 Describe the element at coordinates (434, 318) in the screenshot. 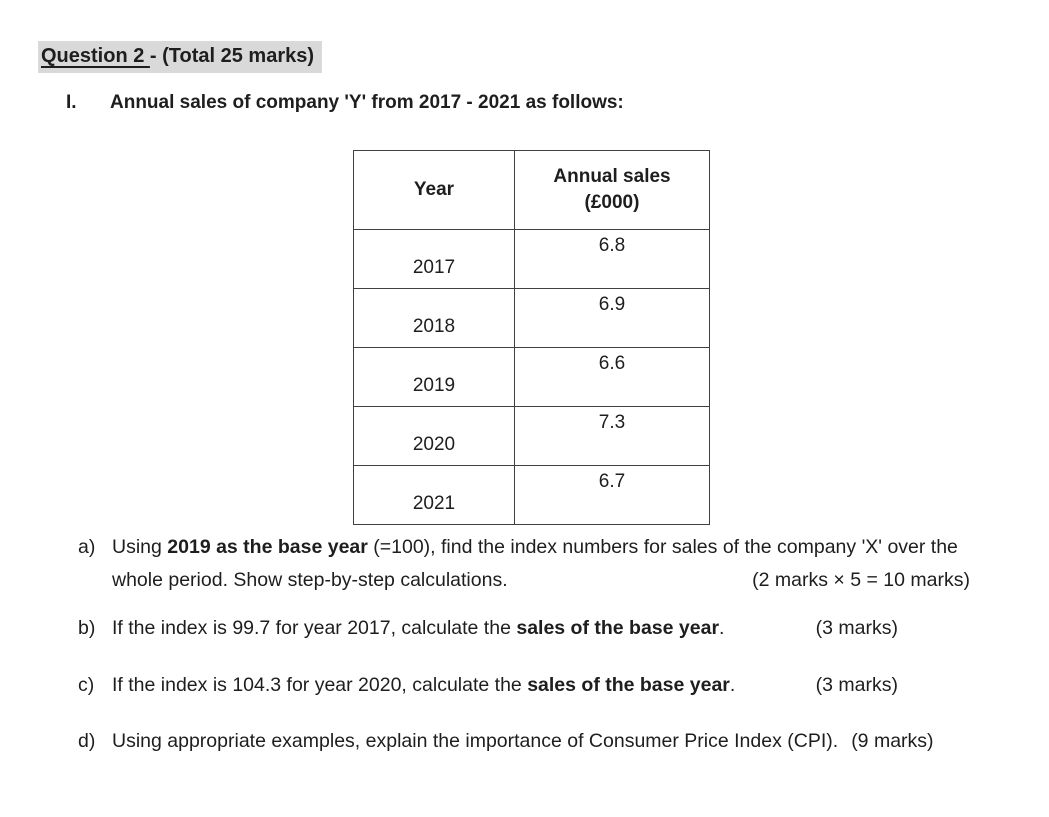

I see `year-cell: 2018` at that location.